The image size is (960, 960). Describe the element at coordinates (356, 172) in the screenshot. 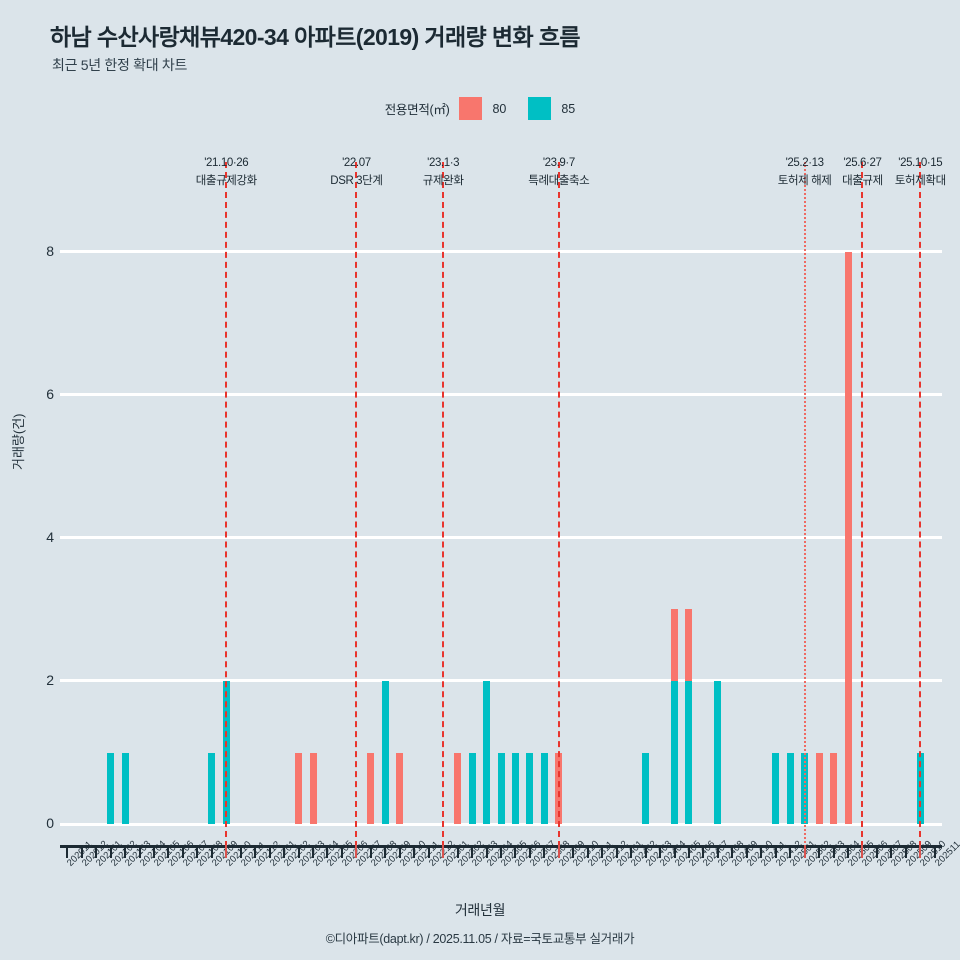

I see `event-annotation-202207: '22.07 DSR 3단계` at that location.